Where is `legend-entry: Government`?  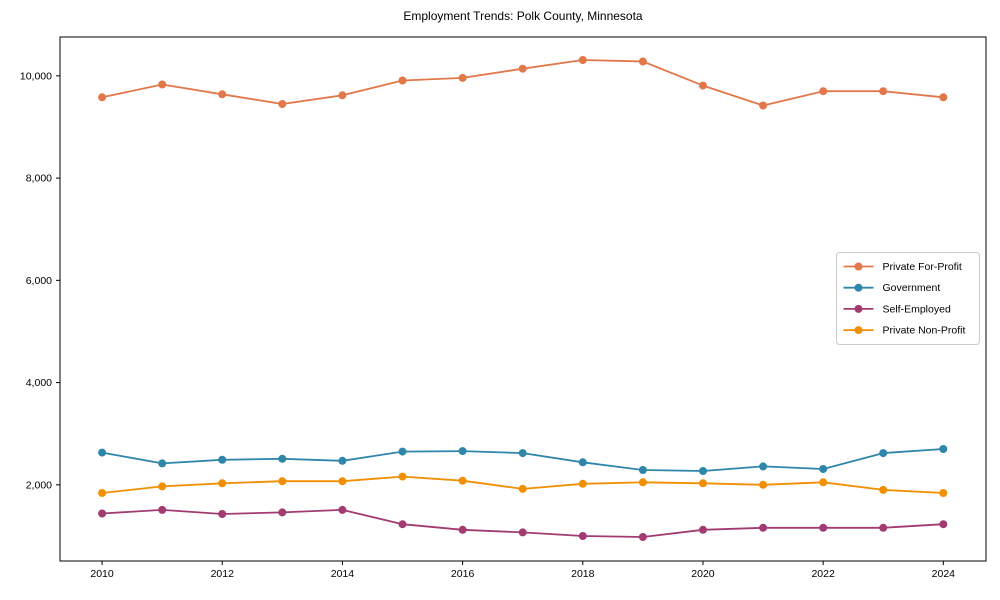 legend-entry: Government is located at coordinates (892, 288).